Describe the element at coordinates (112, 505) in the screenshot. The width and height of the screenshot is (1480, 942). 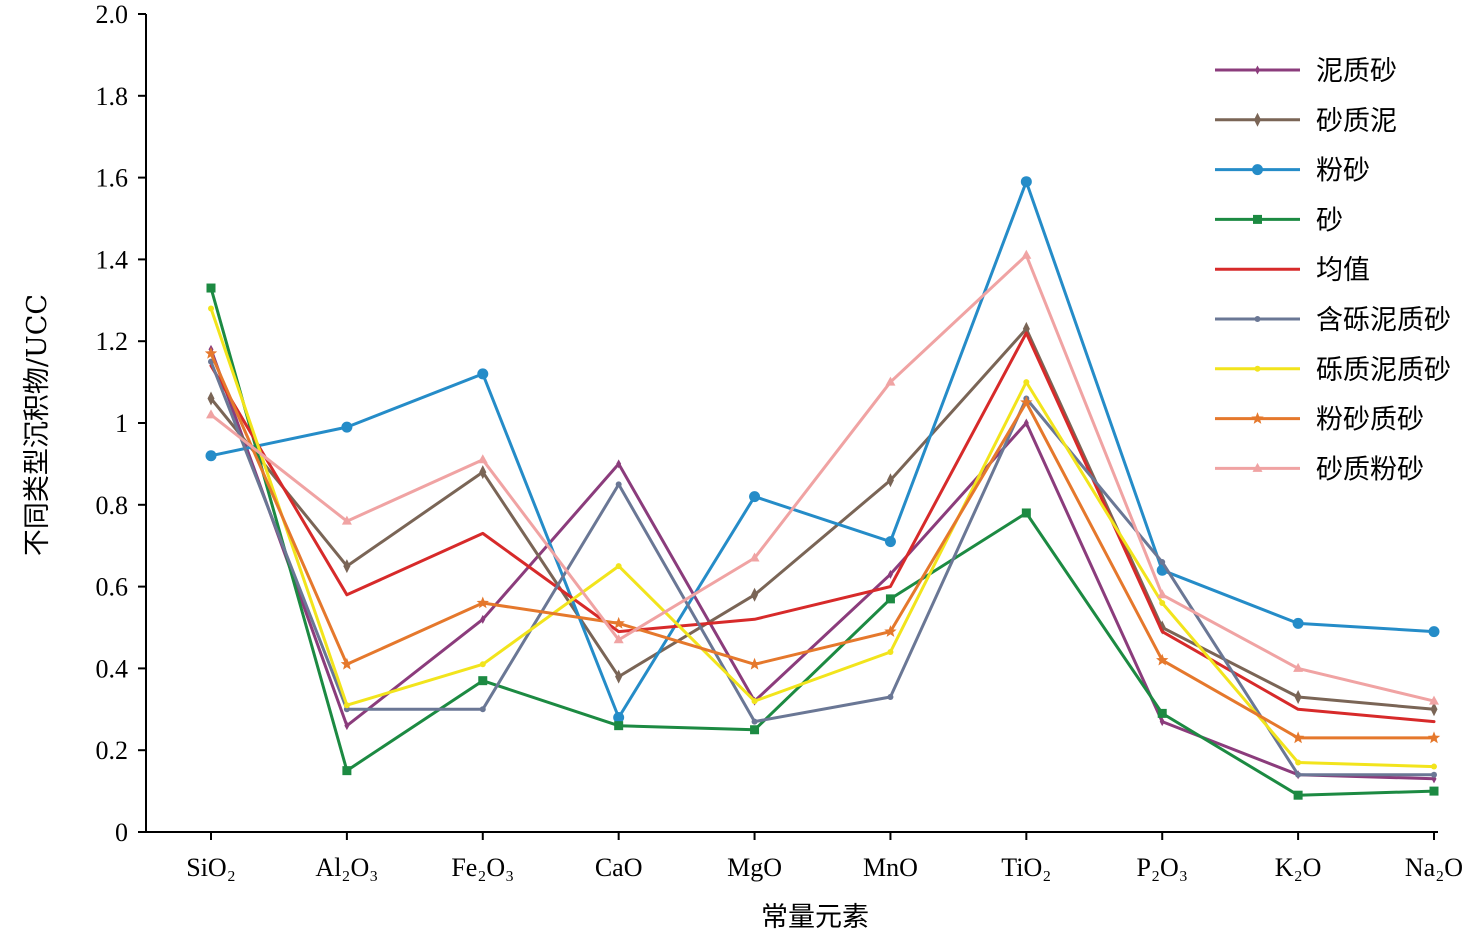
I see `y-tick-label: 0.8` at that location.